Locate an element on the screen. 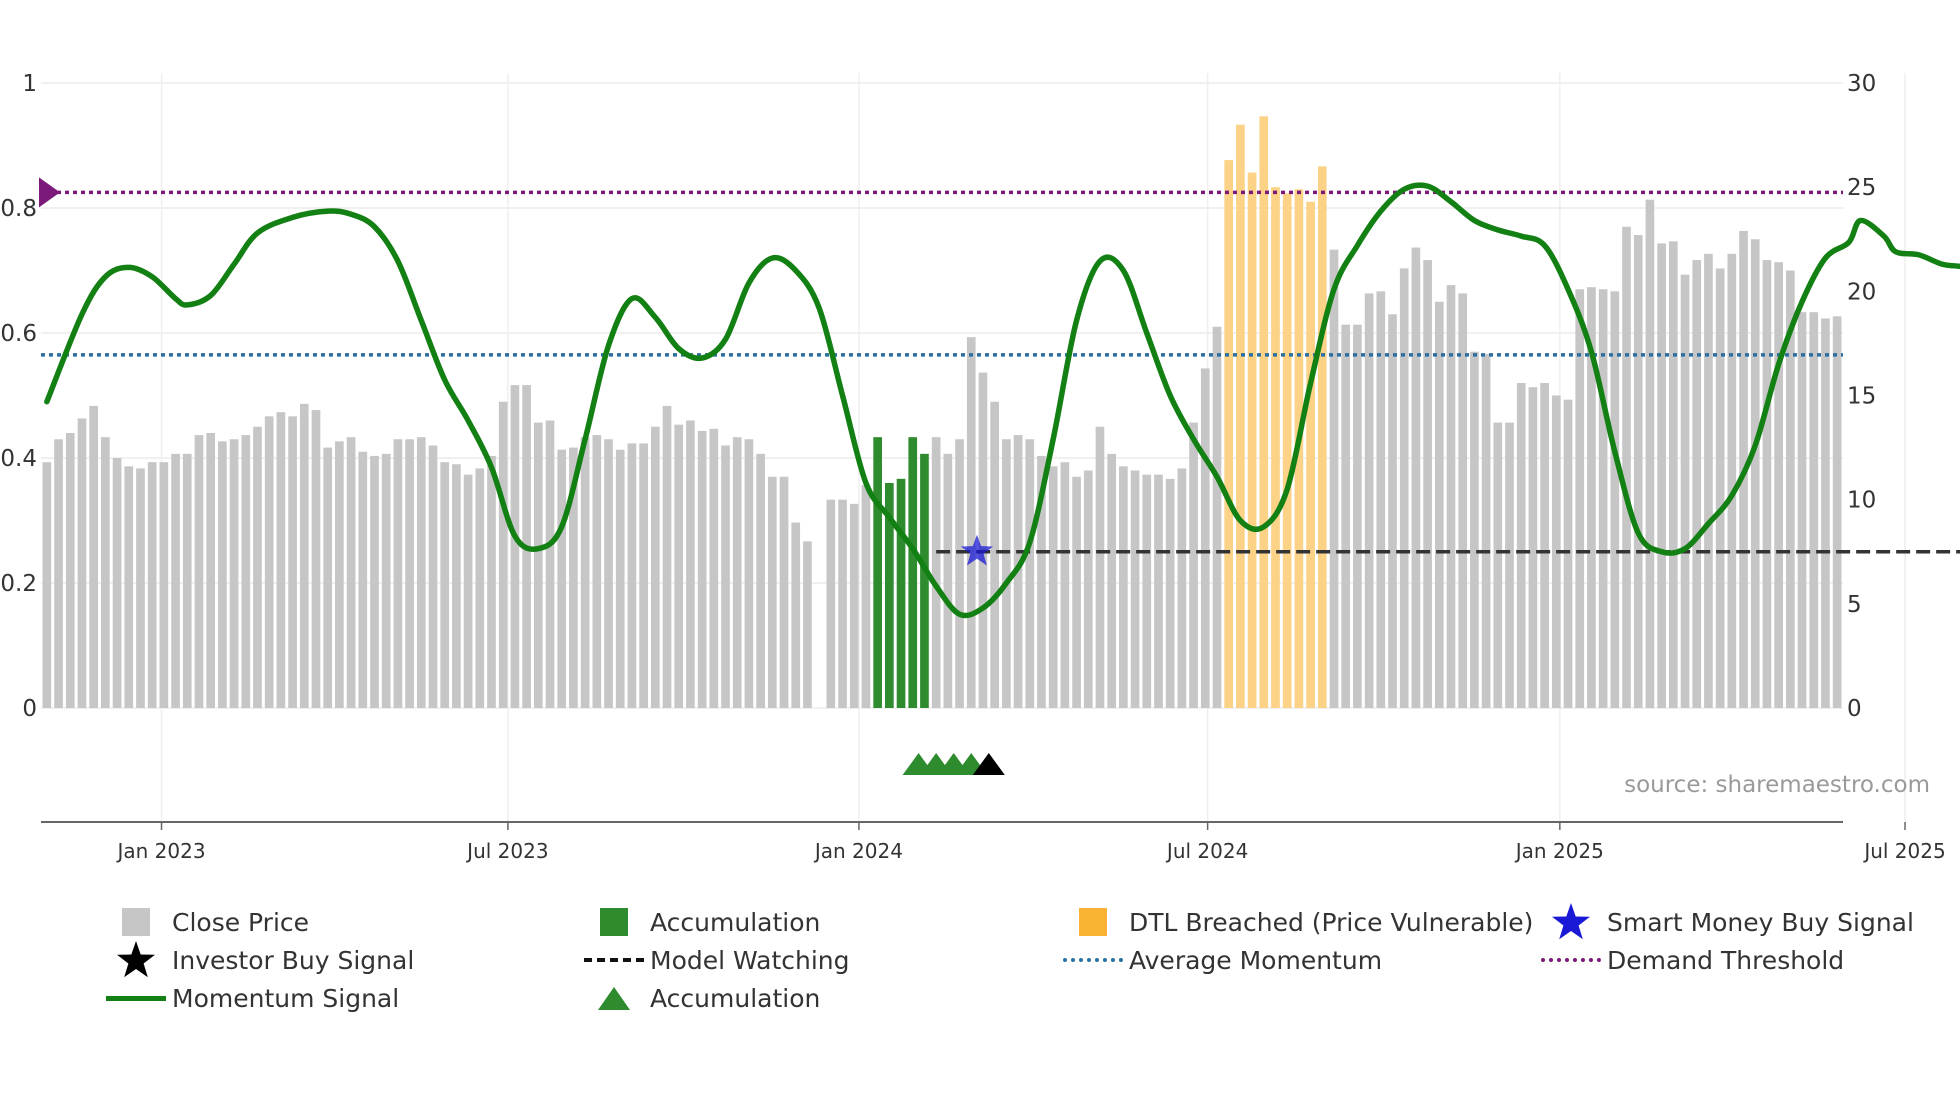  y-right-tick-label: 15 is located at coordinates (1861, 397).